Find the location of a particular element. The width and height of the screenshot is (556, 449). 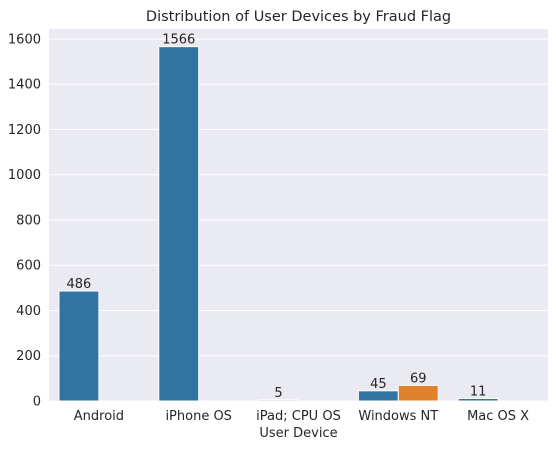

data-label: 69 is located at coordinates (418, 378).